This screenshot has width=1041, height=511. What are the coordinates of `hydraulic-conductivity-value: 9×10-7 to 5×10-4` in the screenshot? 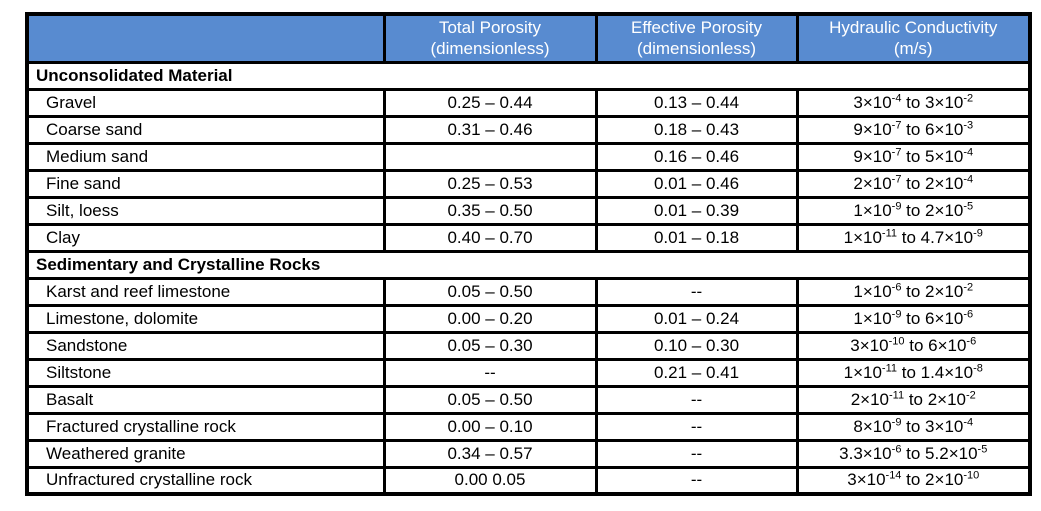 It's located at (913, 156).